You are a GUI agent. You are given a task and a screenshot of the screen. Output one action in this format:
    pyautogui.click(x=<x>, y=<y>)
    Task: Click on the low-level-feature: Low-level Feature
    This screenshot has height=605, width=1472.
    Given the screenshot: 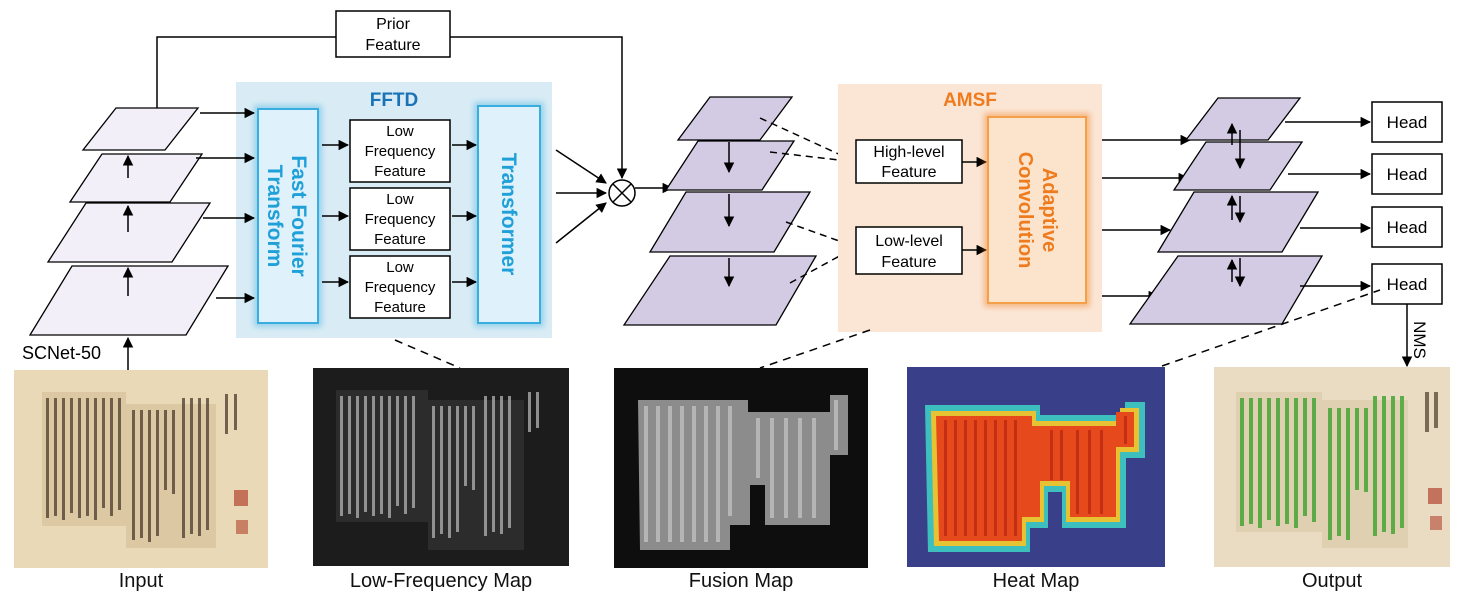 What is the action you would take?
    pyautogui.click(x=909, y=250)
    